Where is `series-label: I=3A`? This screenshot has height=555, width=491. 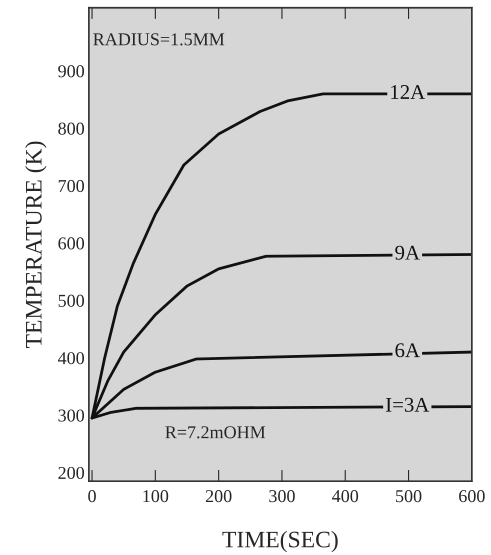 series-label: I=3A is located at coordinates (408, 405).